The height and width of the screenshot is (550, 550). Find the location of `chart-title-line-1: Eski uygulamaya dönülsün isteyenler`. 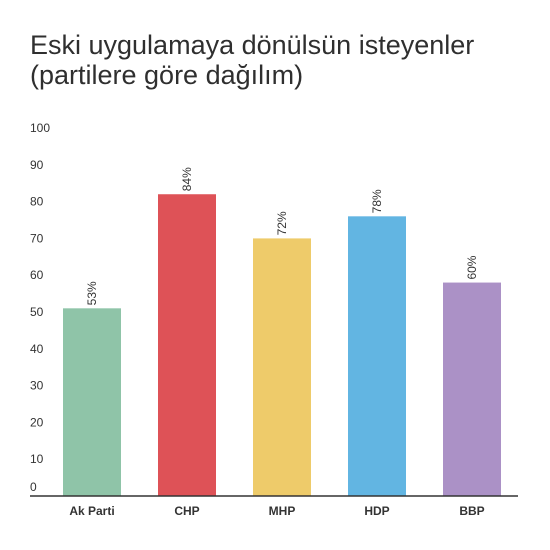

chart-title-line-1: Eski uygulamaya dönülsün isteyenler is located at coordinates (252, 45).